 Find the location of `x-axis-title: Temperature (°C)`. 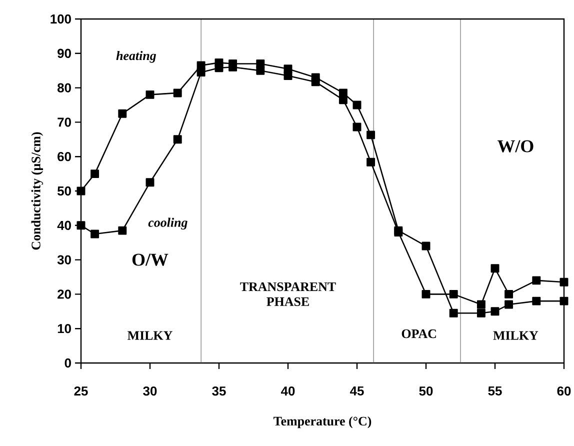

x-axis-title: Temperature (°C) is located at coordinates (323, 422).